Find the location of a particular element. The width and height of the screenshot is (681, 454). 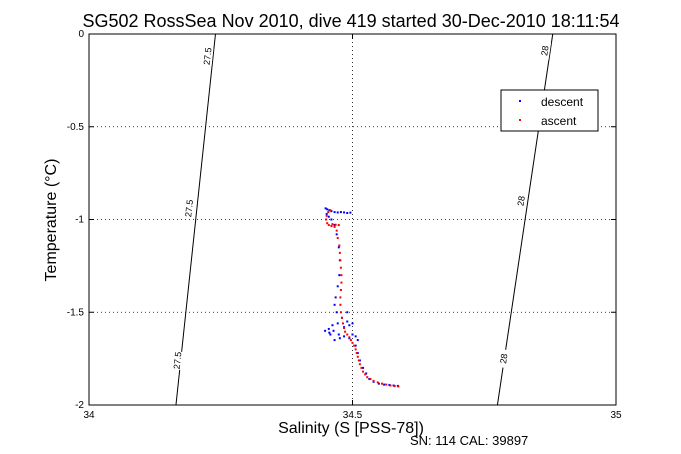

legend-label-descent: descent is located at coordinates (562, 102).